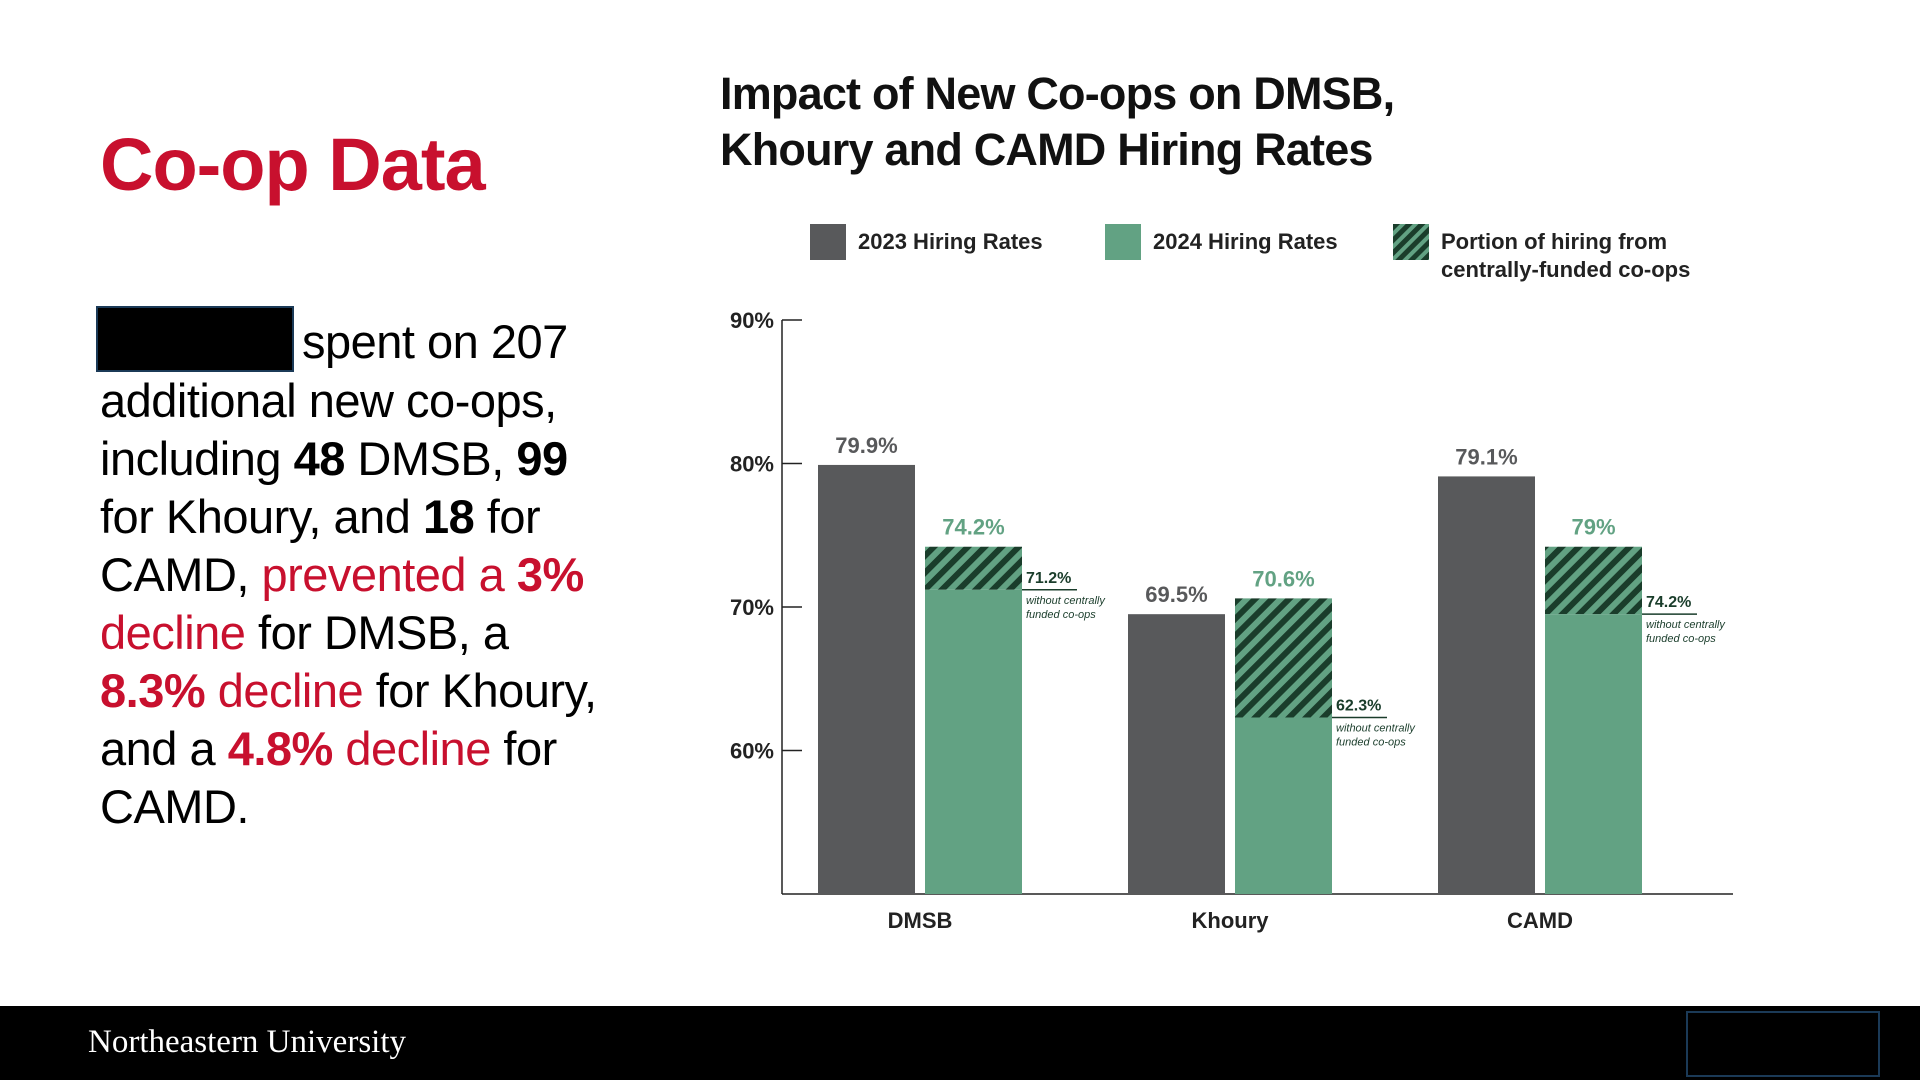 The height and width of the screenshot is (1080, 1920). What do you see at coordinates (1283, 658) in the screenshot?
I see `bar-central-portion-khoury` at bounding box center [1283, 658].